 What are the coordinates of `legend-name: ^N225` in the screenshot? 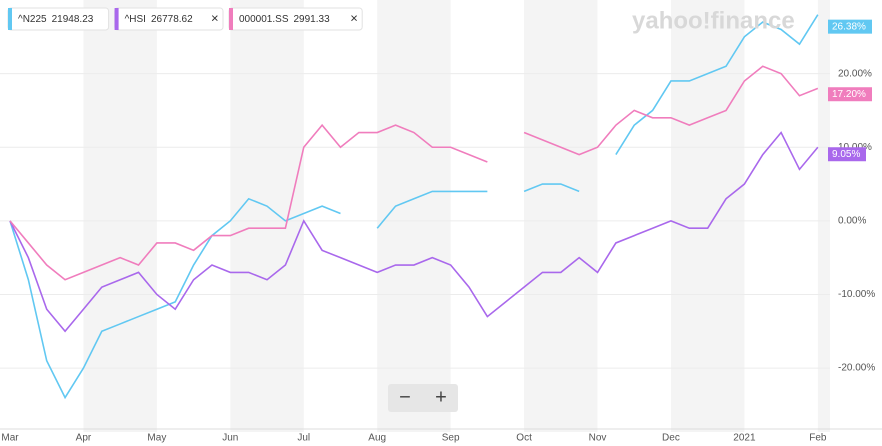 It's located at (32, 19).